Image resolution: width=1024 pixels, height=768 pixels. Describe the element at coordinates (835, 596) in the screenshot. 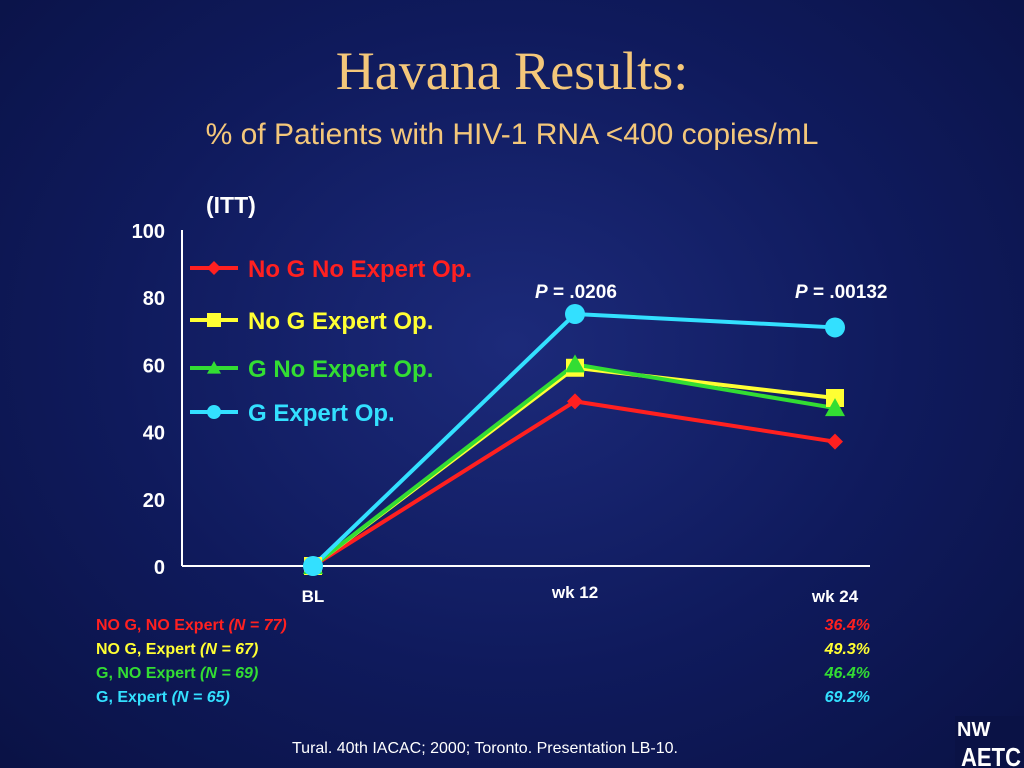

I see `x-tick-label: wk 24` at that location.